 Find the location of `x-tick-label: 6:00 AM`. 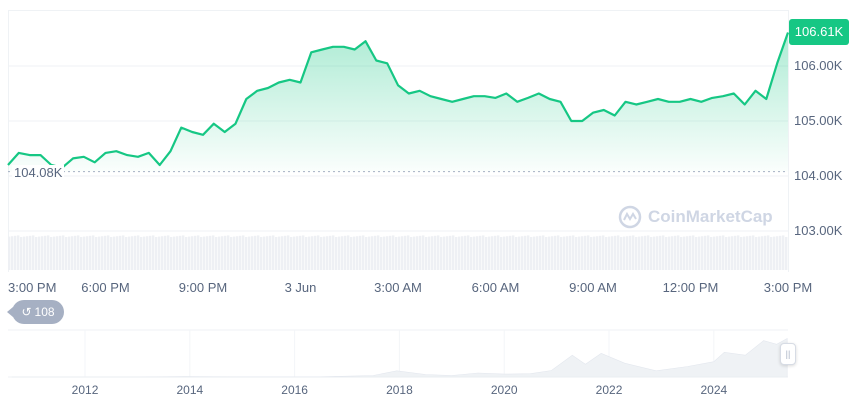

x-tick-label: 6:00 AM is located at coordinates (496, 287).